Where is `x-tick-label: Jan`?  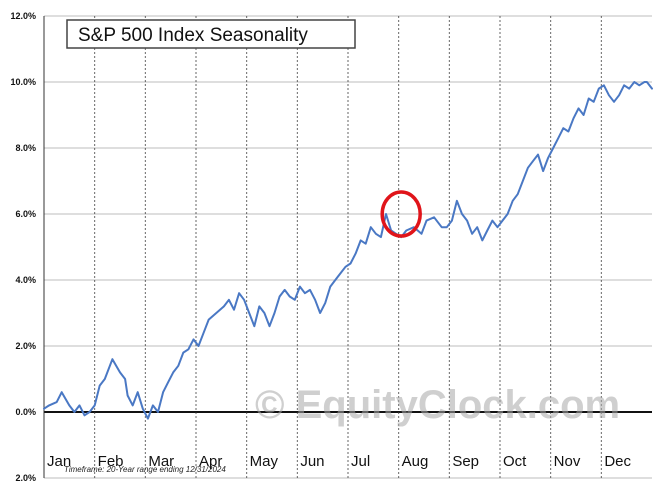 x-tick-label: Jan is located at coordinates (59, 461).